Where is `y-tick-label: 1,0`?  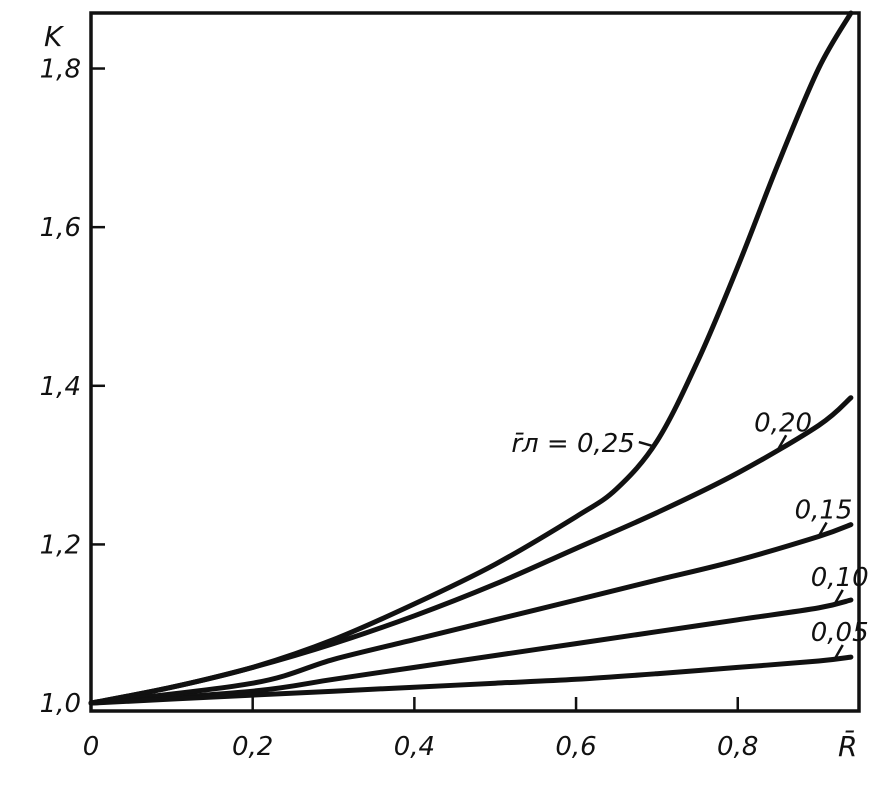
y-tick-label: 1,0 is located at coordinates (60, 704).